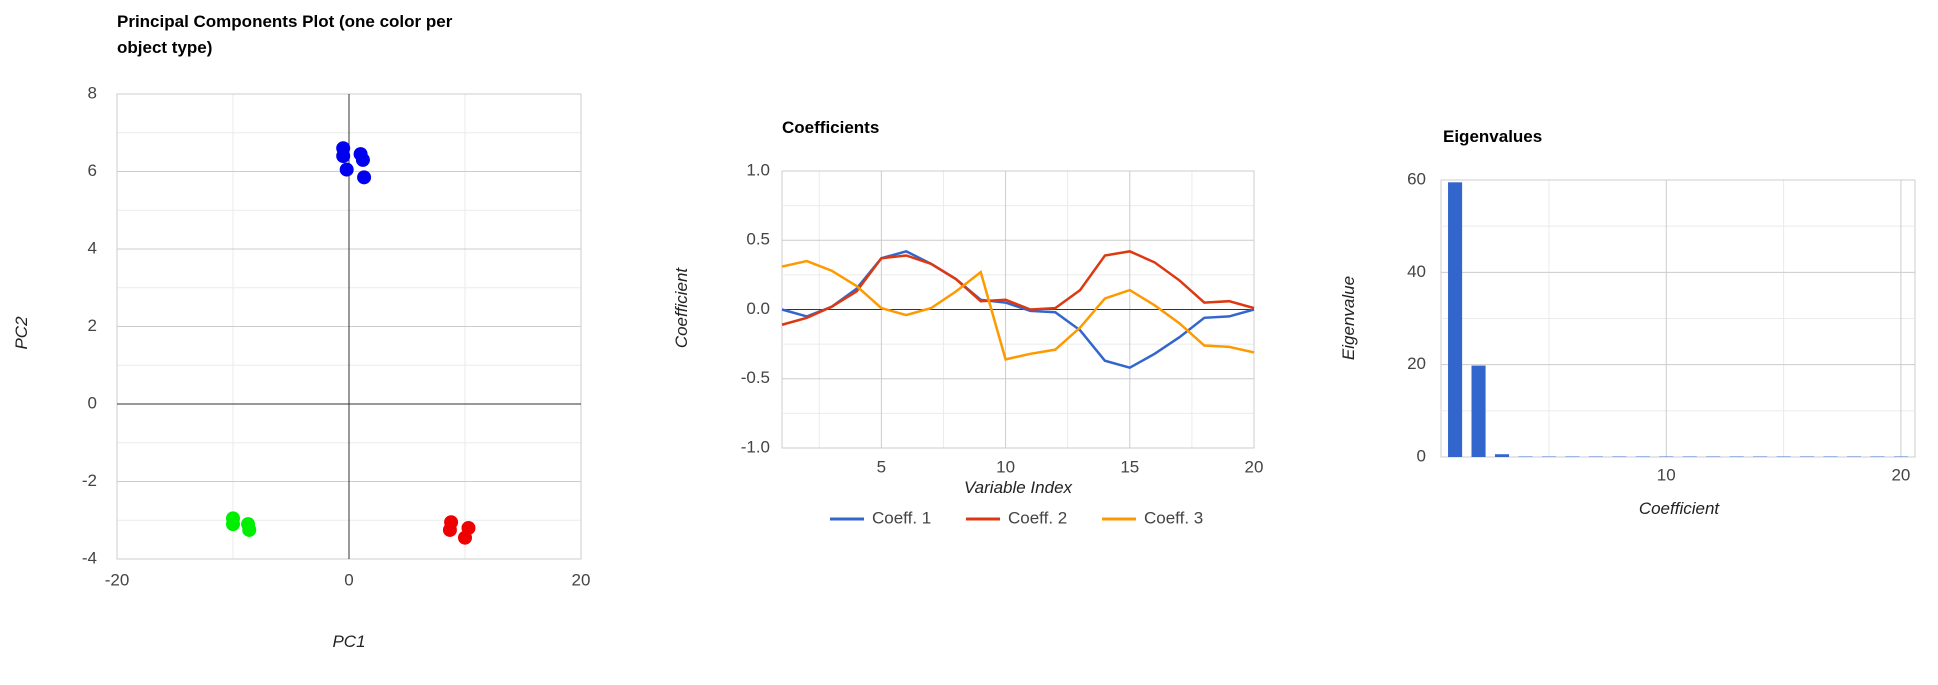 The image size is (1938, 685). I want to click on chart-title: Coefficients, so click(830, 127).